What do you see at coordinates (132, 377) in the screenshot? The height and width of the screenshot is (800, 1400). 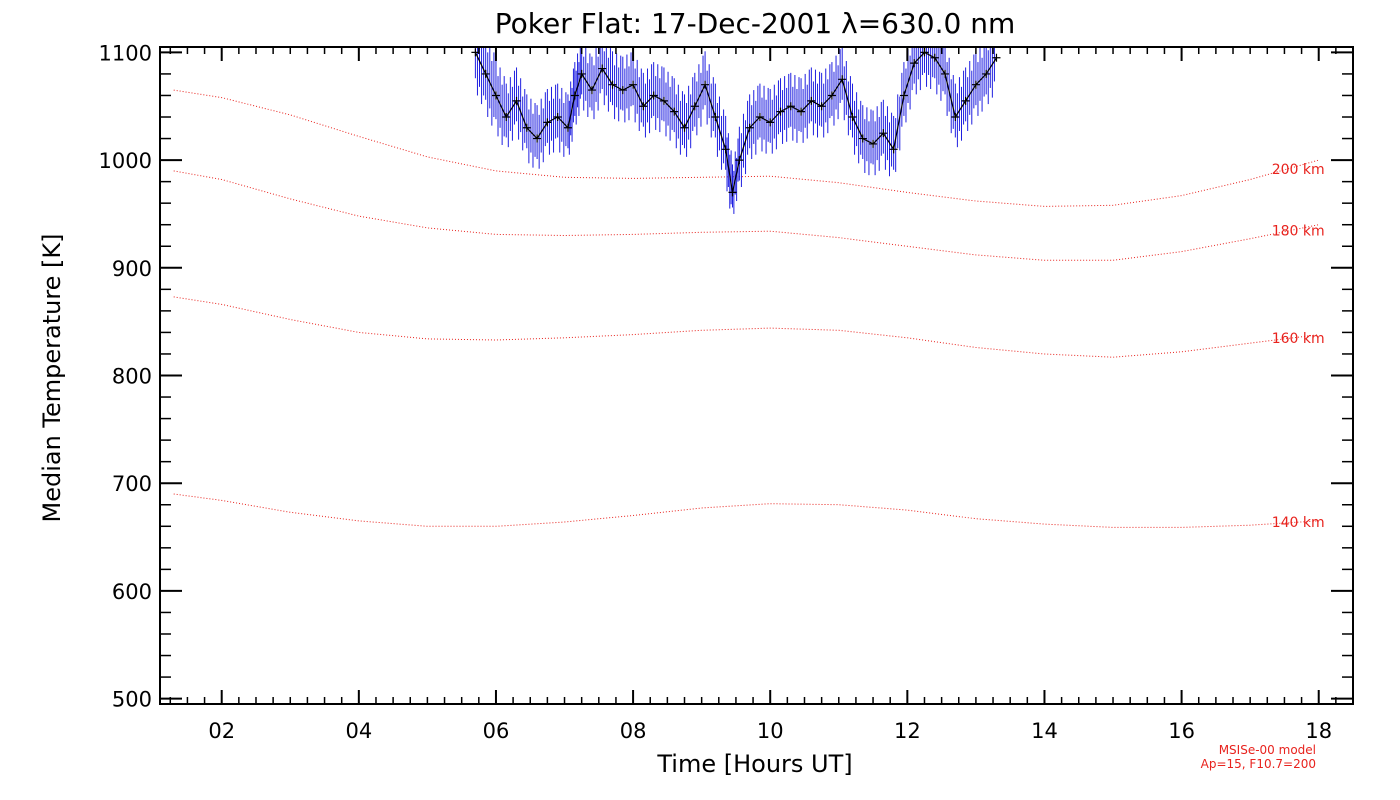 I see `y-tick-label: 800` at bounding box center [132, 377].